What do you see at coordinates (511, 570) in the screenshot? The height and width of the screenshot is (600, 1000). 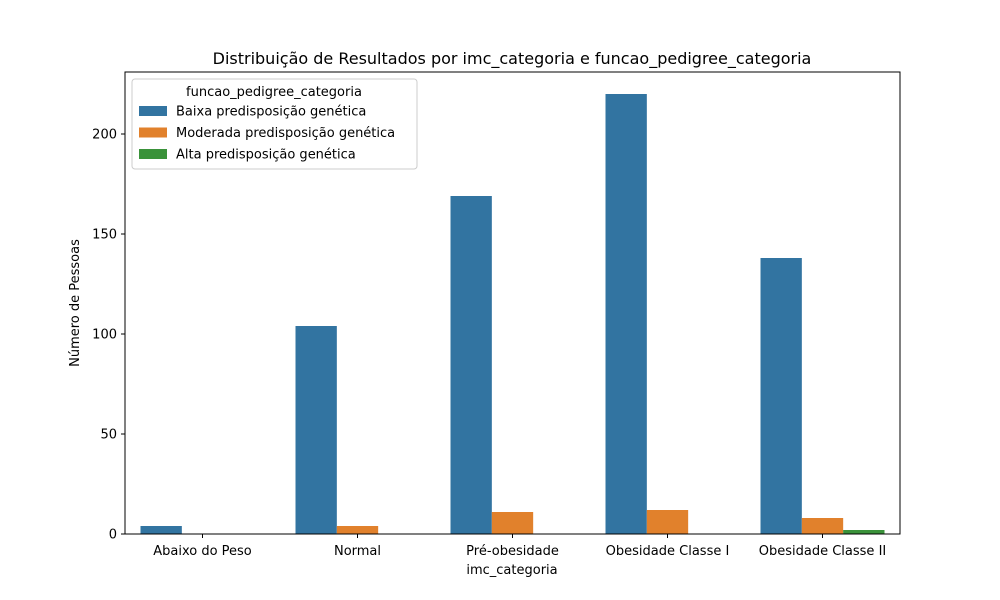 I see `x-axis-label: imc_categoria` at bounding box center [511, 570].